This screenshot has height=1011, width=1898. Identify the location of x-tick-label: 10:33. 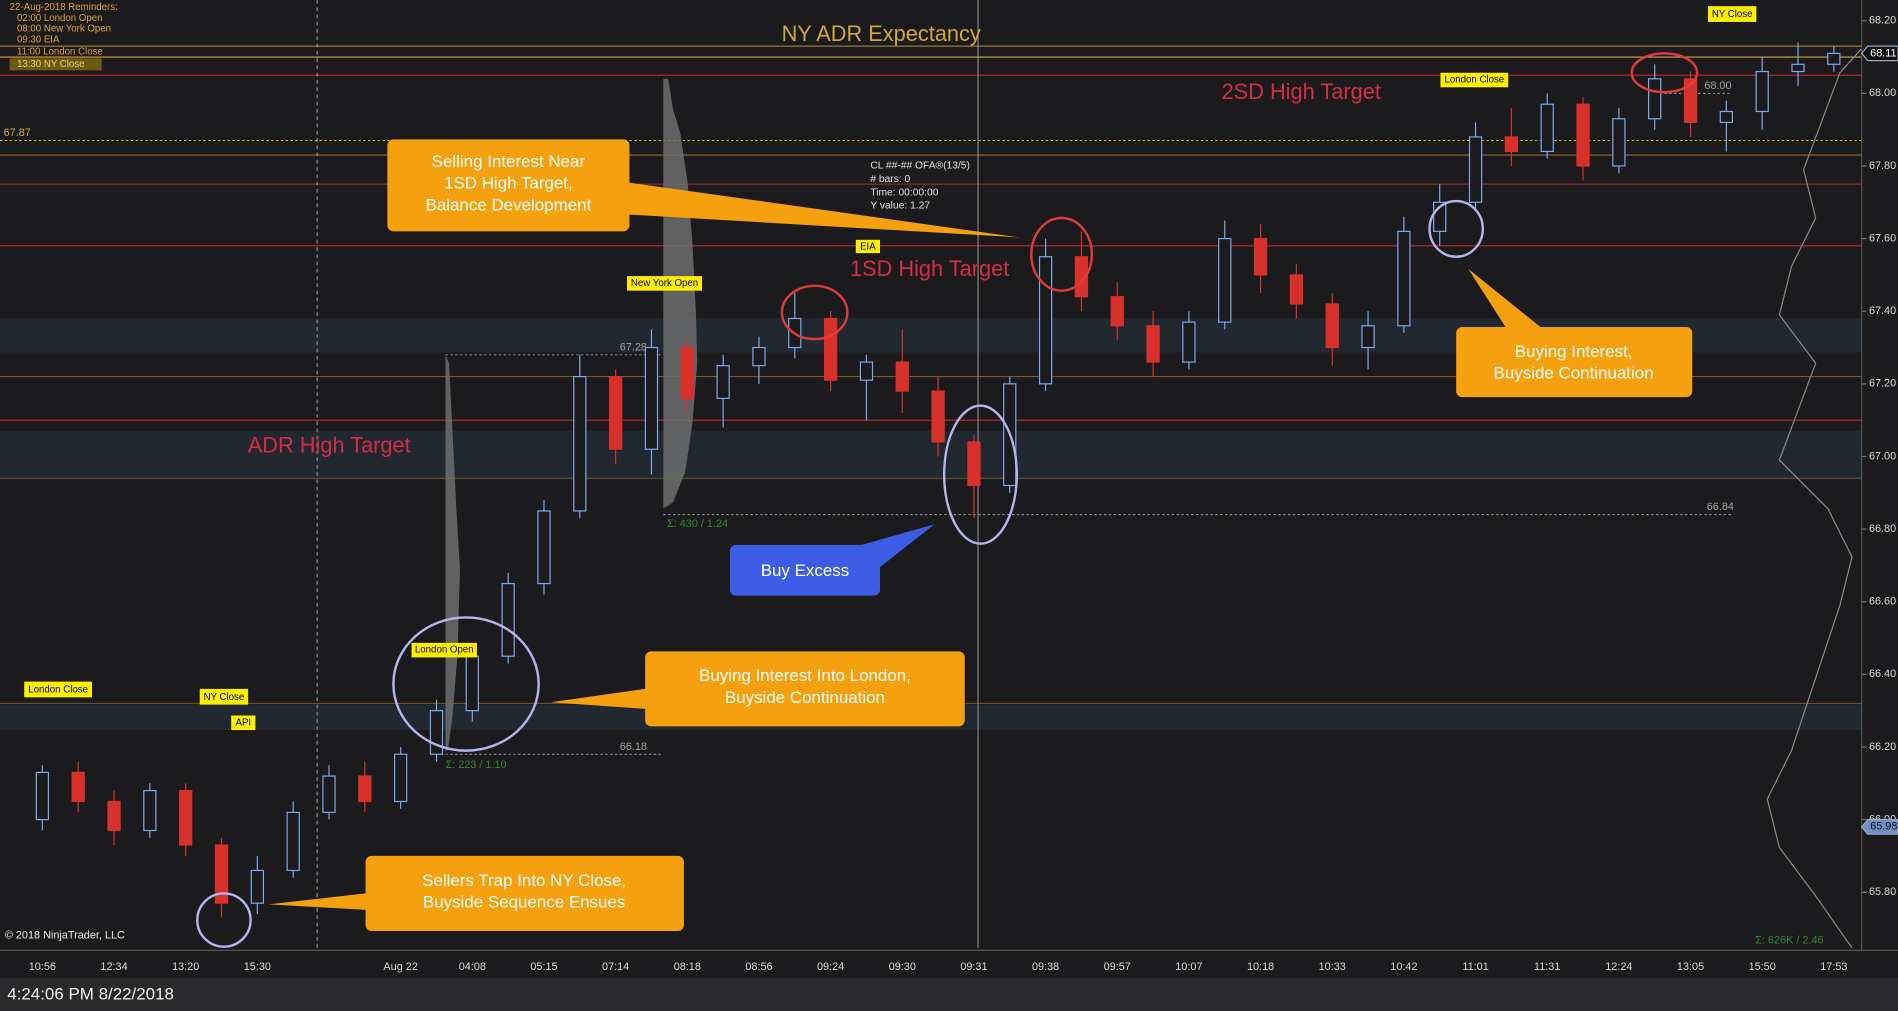
(1332, 967).